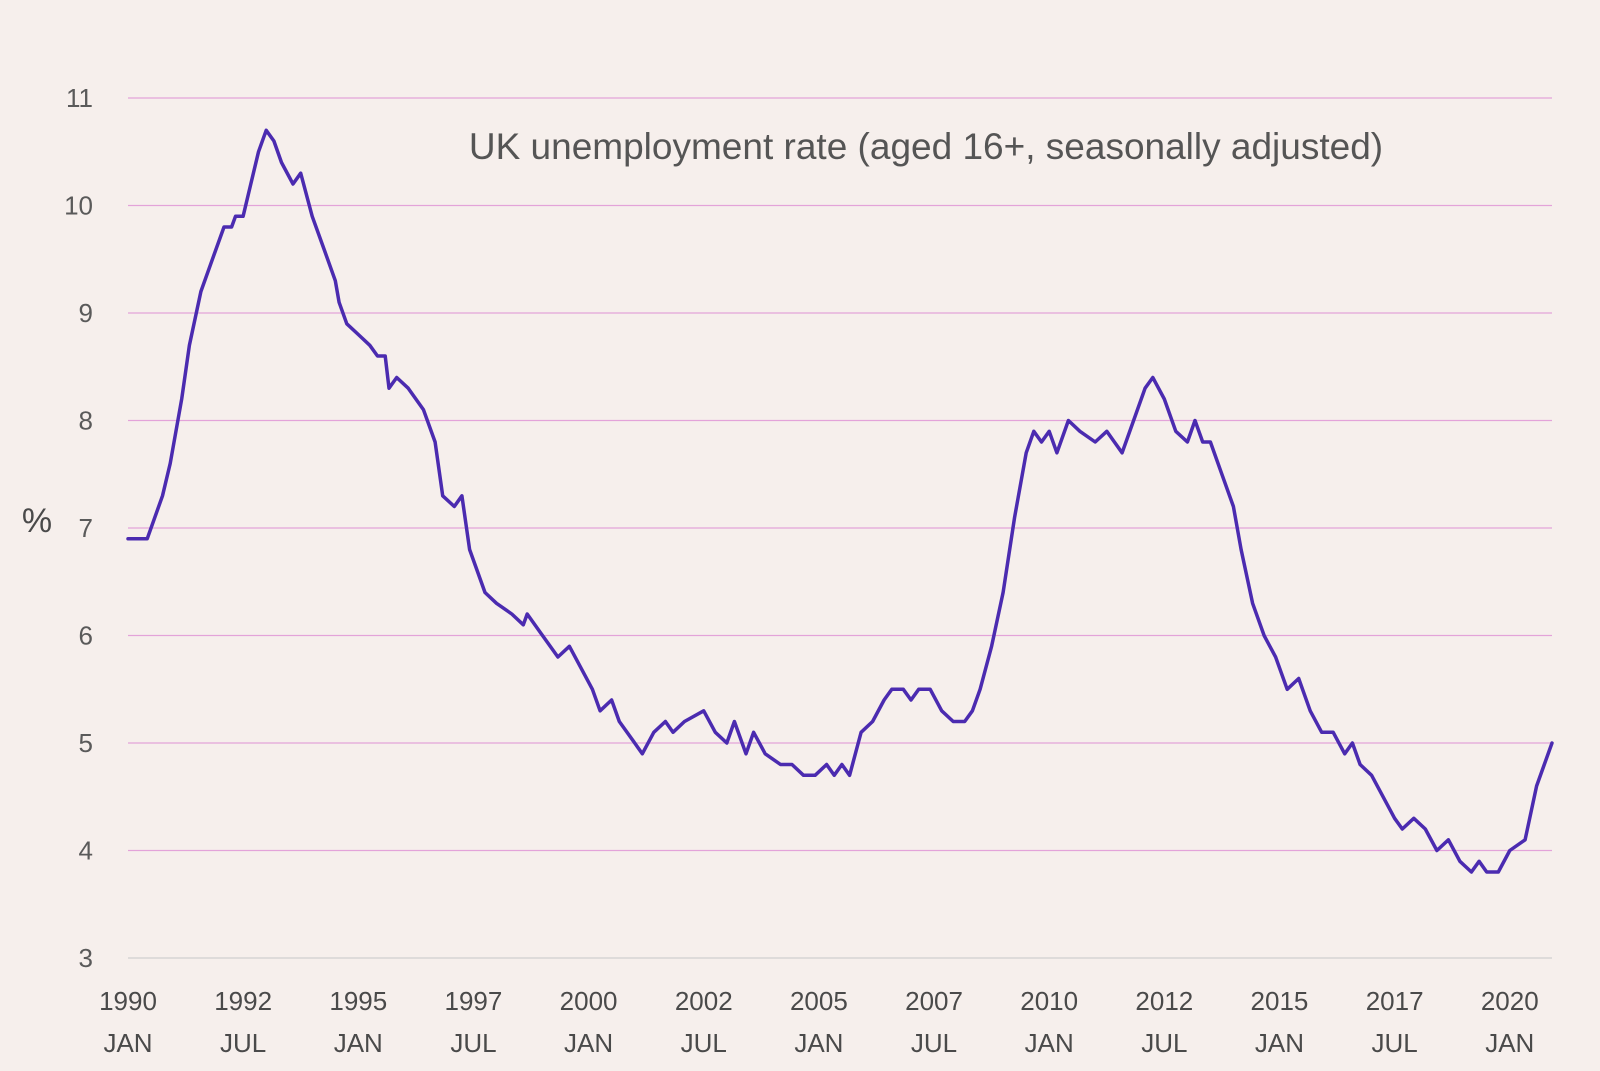 The image size is (1600, 1071). Describe the element at coordinates (86, 958) in the screenshot. I see `y-tick-label: 3` at that location.